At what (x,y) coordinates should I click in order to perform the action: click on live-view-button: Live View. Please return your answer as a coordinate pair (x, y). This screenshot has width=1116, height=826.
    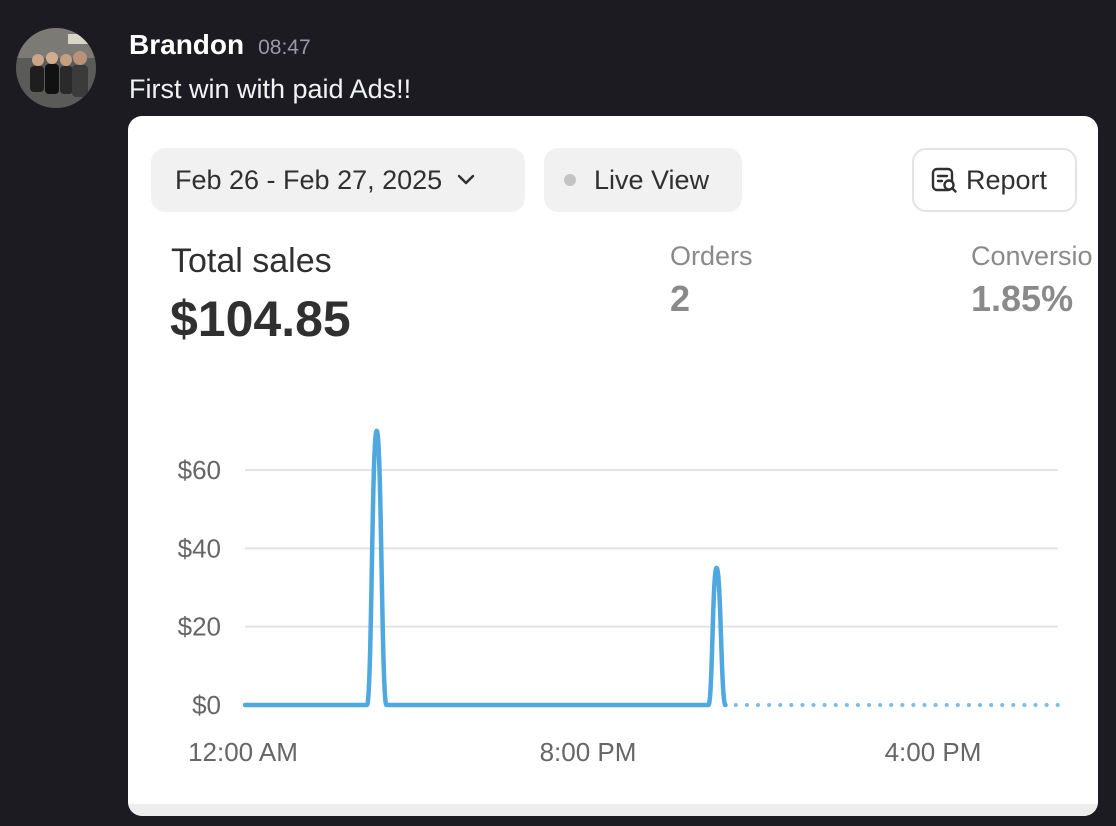
    Looking at the image, I should click on (643, 180).